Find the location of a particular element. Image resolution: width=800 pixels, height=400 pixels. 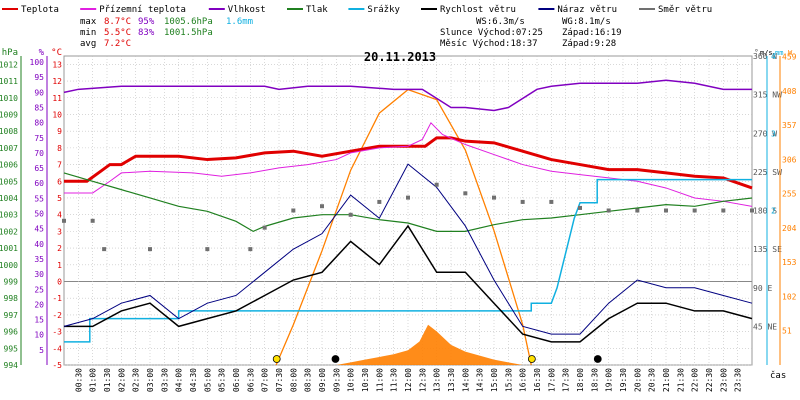

x-tick-37: 19:00 is located at coordinates (609, 380).